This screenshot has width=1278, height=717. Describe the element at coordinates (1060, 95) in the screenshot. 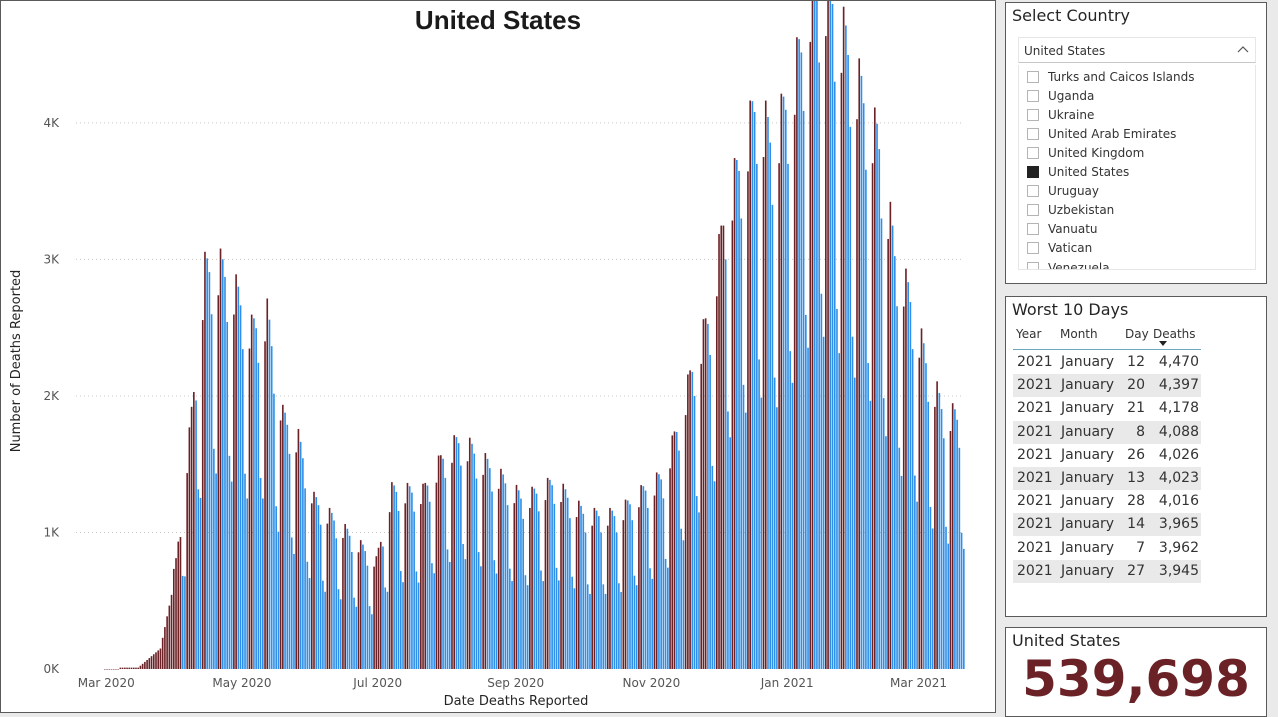

I see `country-option: Uganda` at that location.